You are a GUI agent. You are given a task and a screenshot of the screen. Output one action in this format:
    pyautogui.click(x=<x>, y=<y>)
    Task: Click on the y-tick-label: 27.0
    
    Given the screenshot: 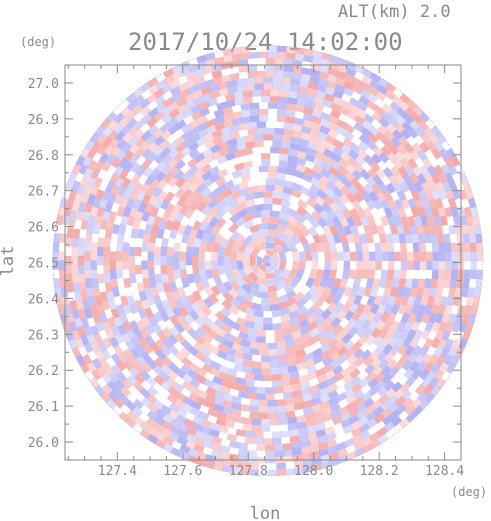 What is the action you would take?
    pyautogui.click(x=43, y=84)
    